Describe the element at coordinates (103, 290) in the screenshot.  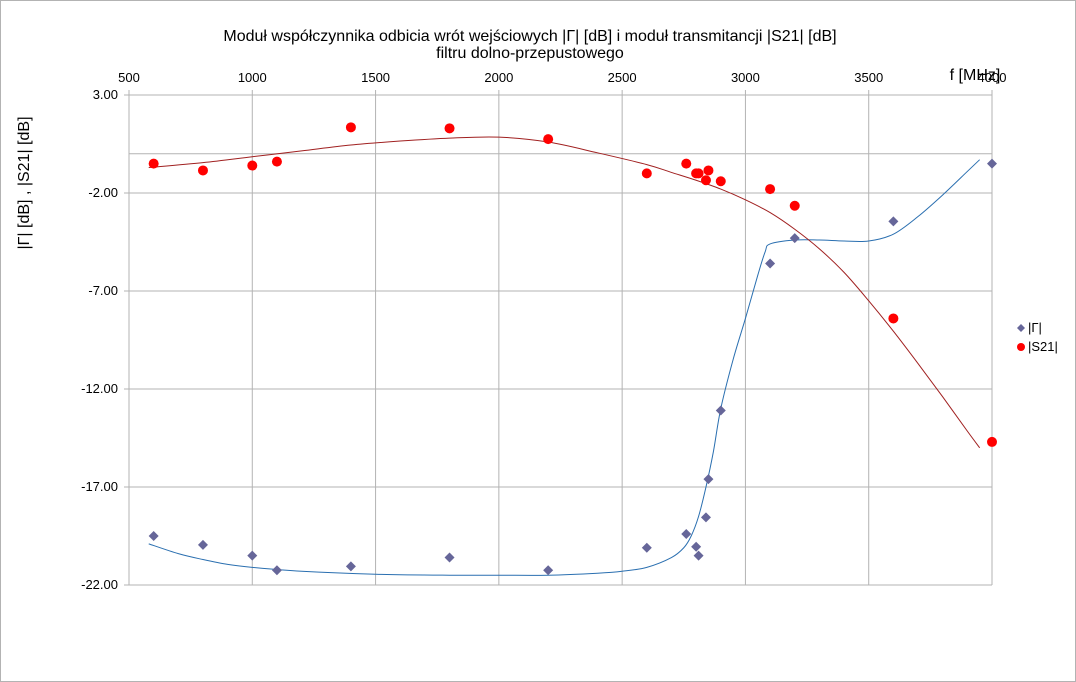
I see `y-tick-label: -7.00` at that location.